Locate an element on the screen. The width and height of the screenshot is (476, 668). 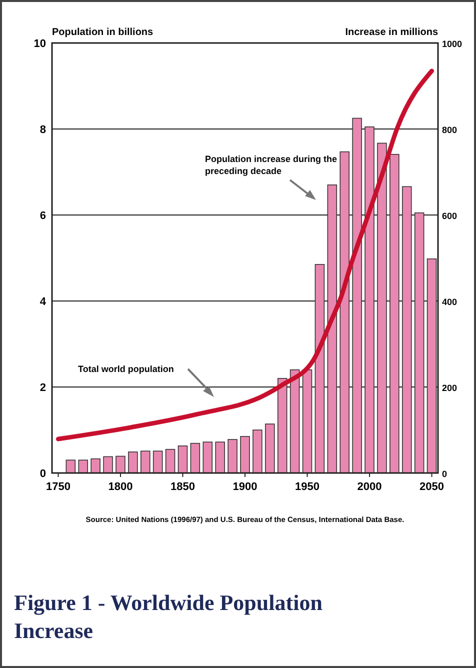
y-tick-label: 4 is located at coordinates (43, 302).